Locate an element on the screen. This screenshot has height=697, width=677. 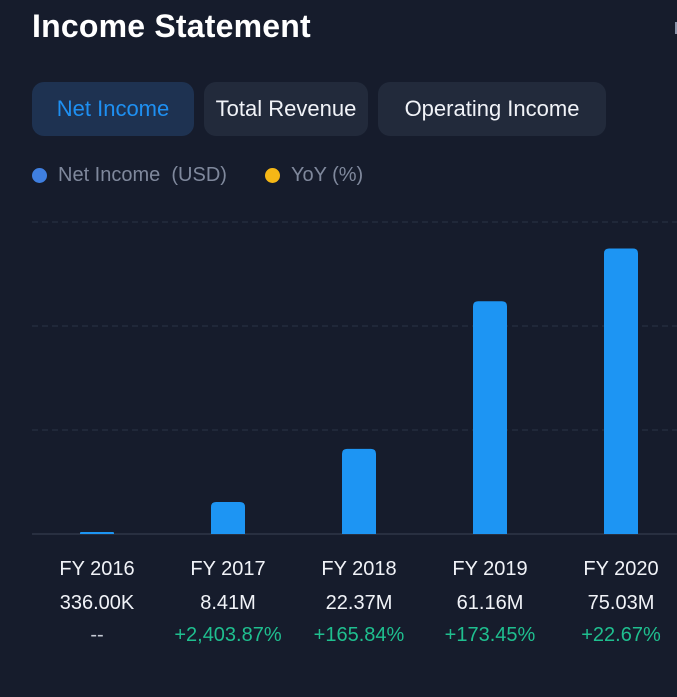
tab-total-revenue-label: Total Revenue is located at coordinates (286, 108).